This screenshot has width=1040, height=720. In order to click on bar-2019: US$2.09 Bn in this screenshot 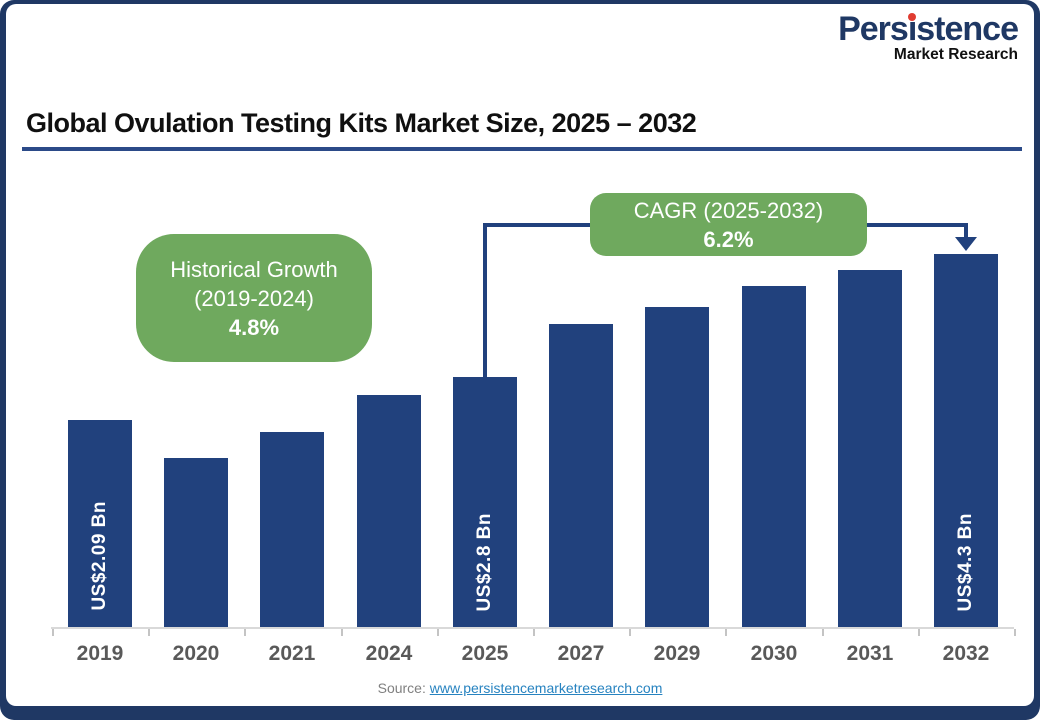, I will do `click(100, 523)`.